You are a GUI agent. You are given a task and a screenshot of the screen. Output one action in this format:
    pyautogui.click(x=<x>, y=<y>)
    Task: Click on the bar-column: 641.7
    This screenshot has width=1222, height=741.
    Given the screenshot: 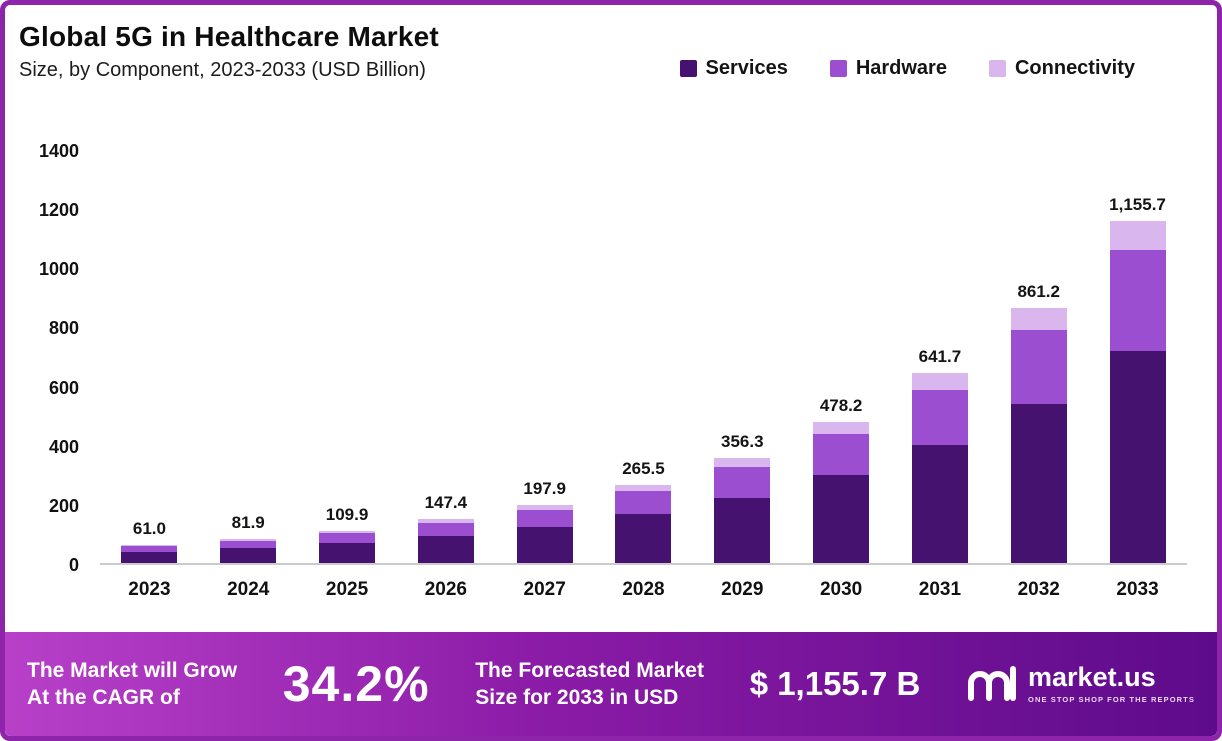 What is the action you would take?
    pyautogui.click(x=940, y=455)
    